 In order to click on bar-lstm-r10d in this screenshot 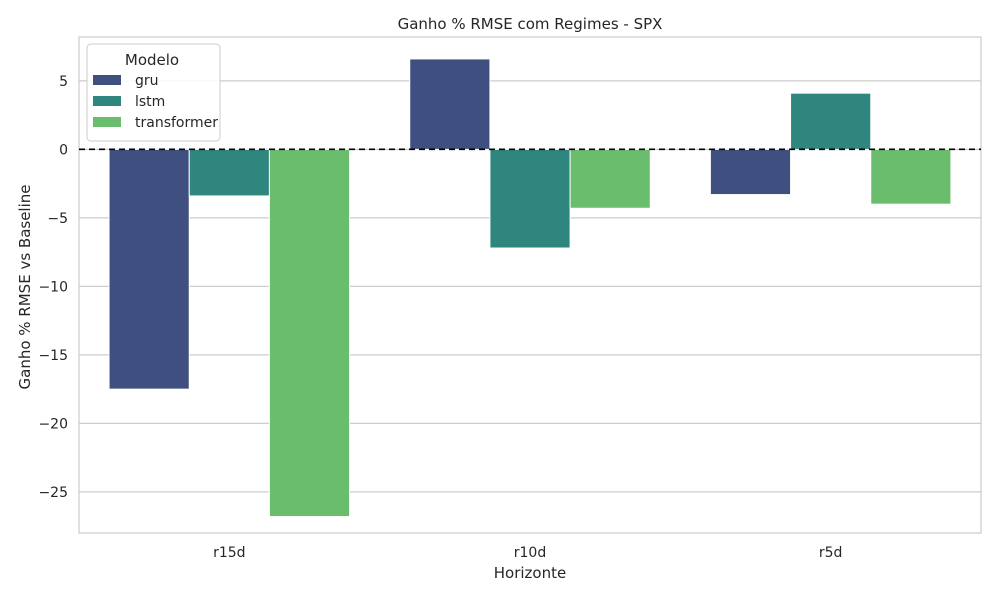, I will do `click(530, 198)`.